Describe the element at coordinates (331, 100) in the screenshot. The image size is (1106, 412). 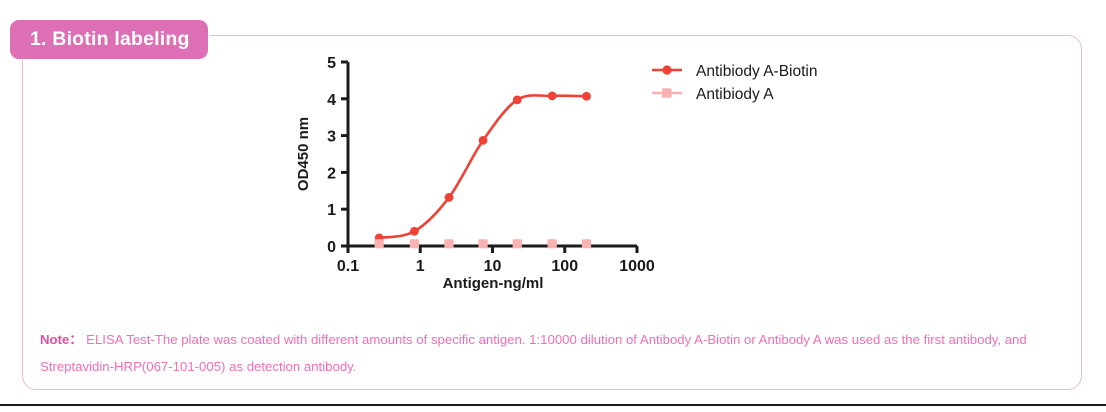
I see `y-tick-label: 4` at that location.